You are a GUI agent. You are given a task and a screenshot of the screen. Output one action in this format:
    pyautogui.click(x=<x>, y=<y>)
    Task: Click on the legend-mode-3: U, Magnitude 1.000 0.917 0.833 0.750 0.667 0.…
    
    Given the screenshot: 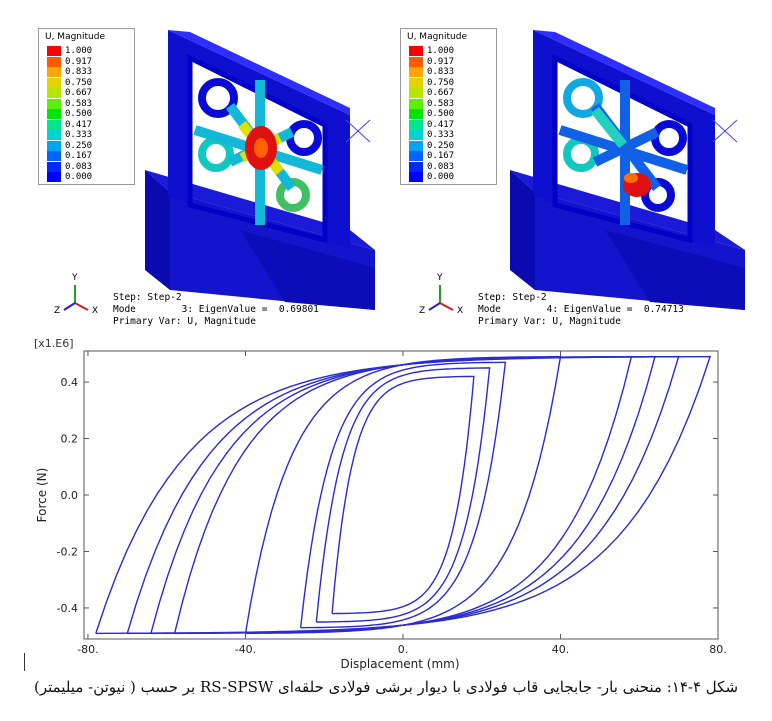 What is the action you would take?
    pyautogui.click(x=86, y=106)
    